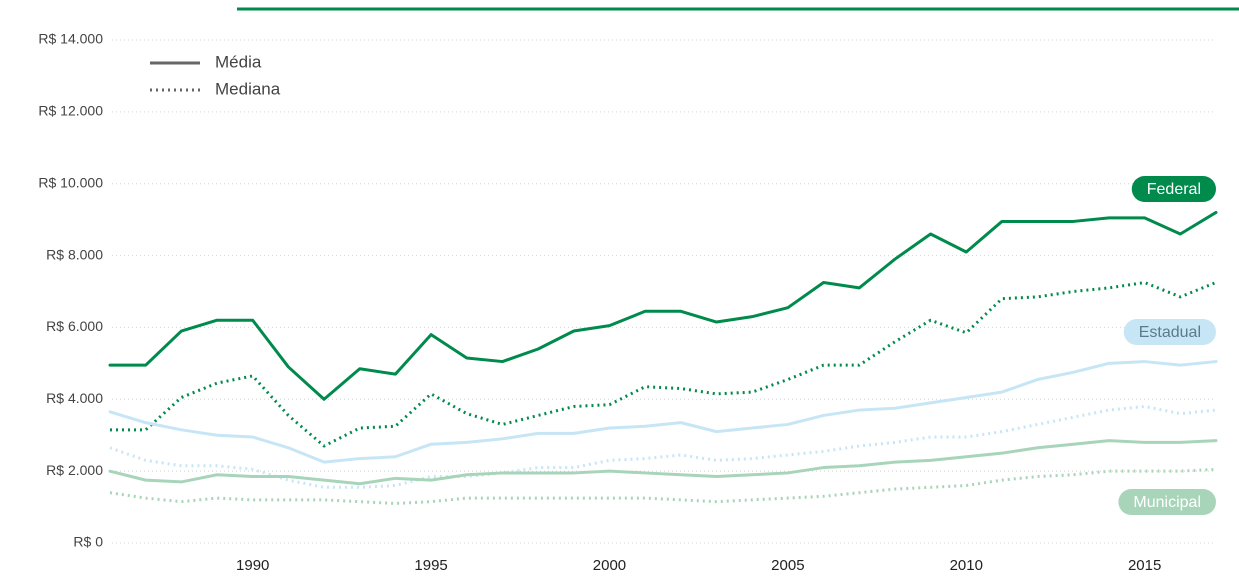 This screenshot has height=583, width=1239. What do you see at coordinates (74, 398) in the screenshot?
I see `y-tick-label: R$ 4.000` at bounding box center [74, 398].